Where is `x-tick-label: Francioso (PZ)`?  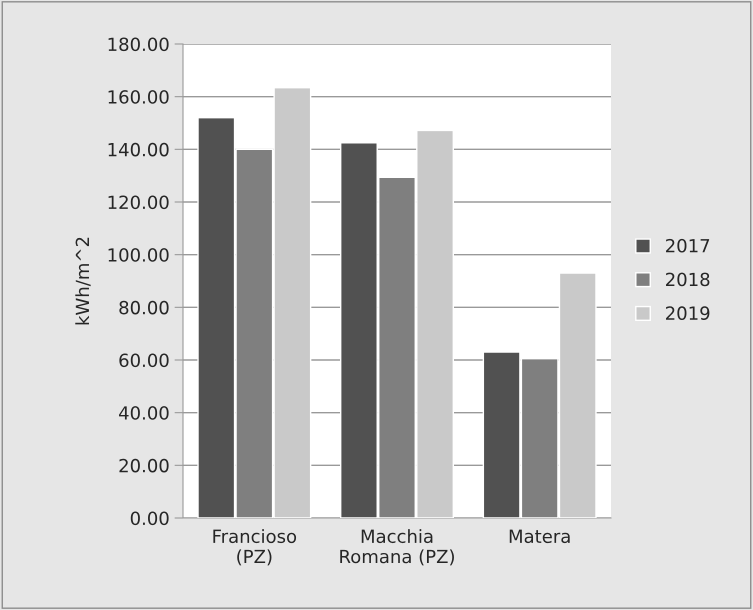 x-tick-label: Francioso (PZ) is located at coordinates (254, 547).